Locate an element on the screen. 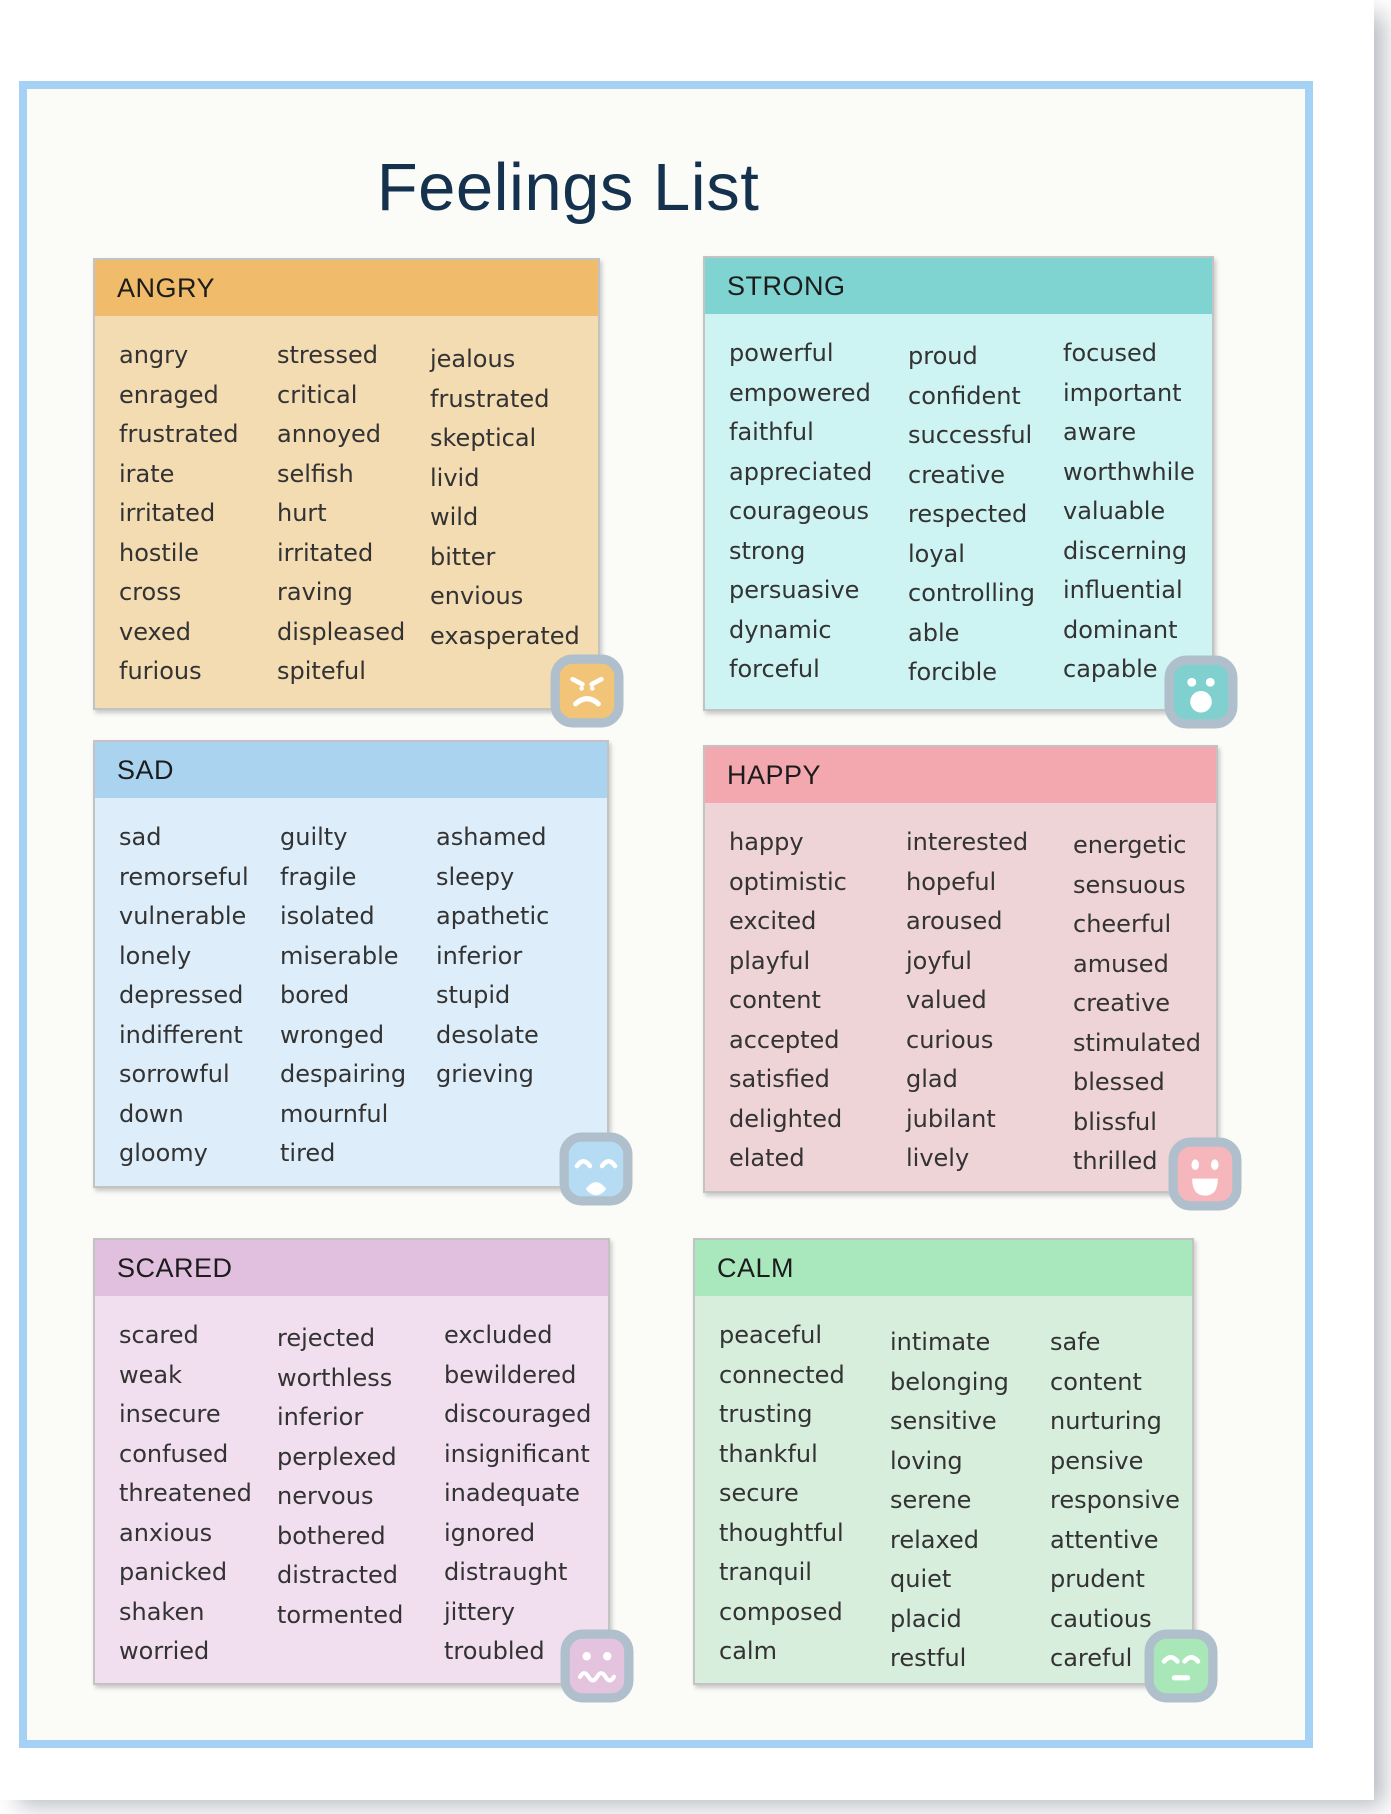  feeling-word: miserable is located at coordinates (339, 955).